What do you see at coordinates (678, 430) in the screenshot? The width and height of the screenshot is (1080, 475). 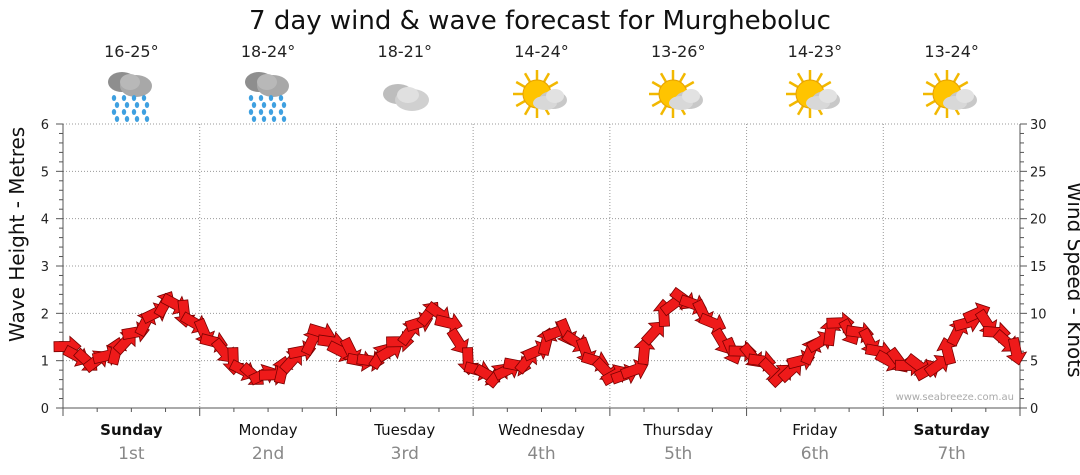 I see `day-name-label: Thursday` at bounding box center [678, 430].